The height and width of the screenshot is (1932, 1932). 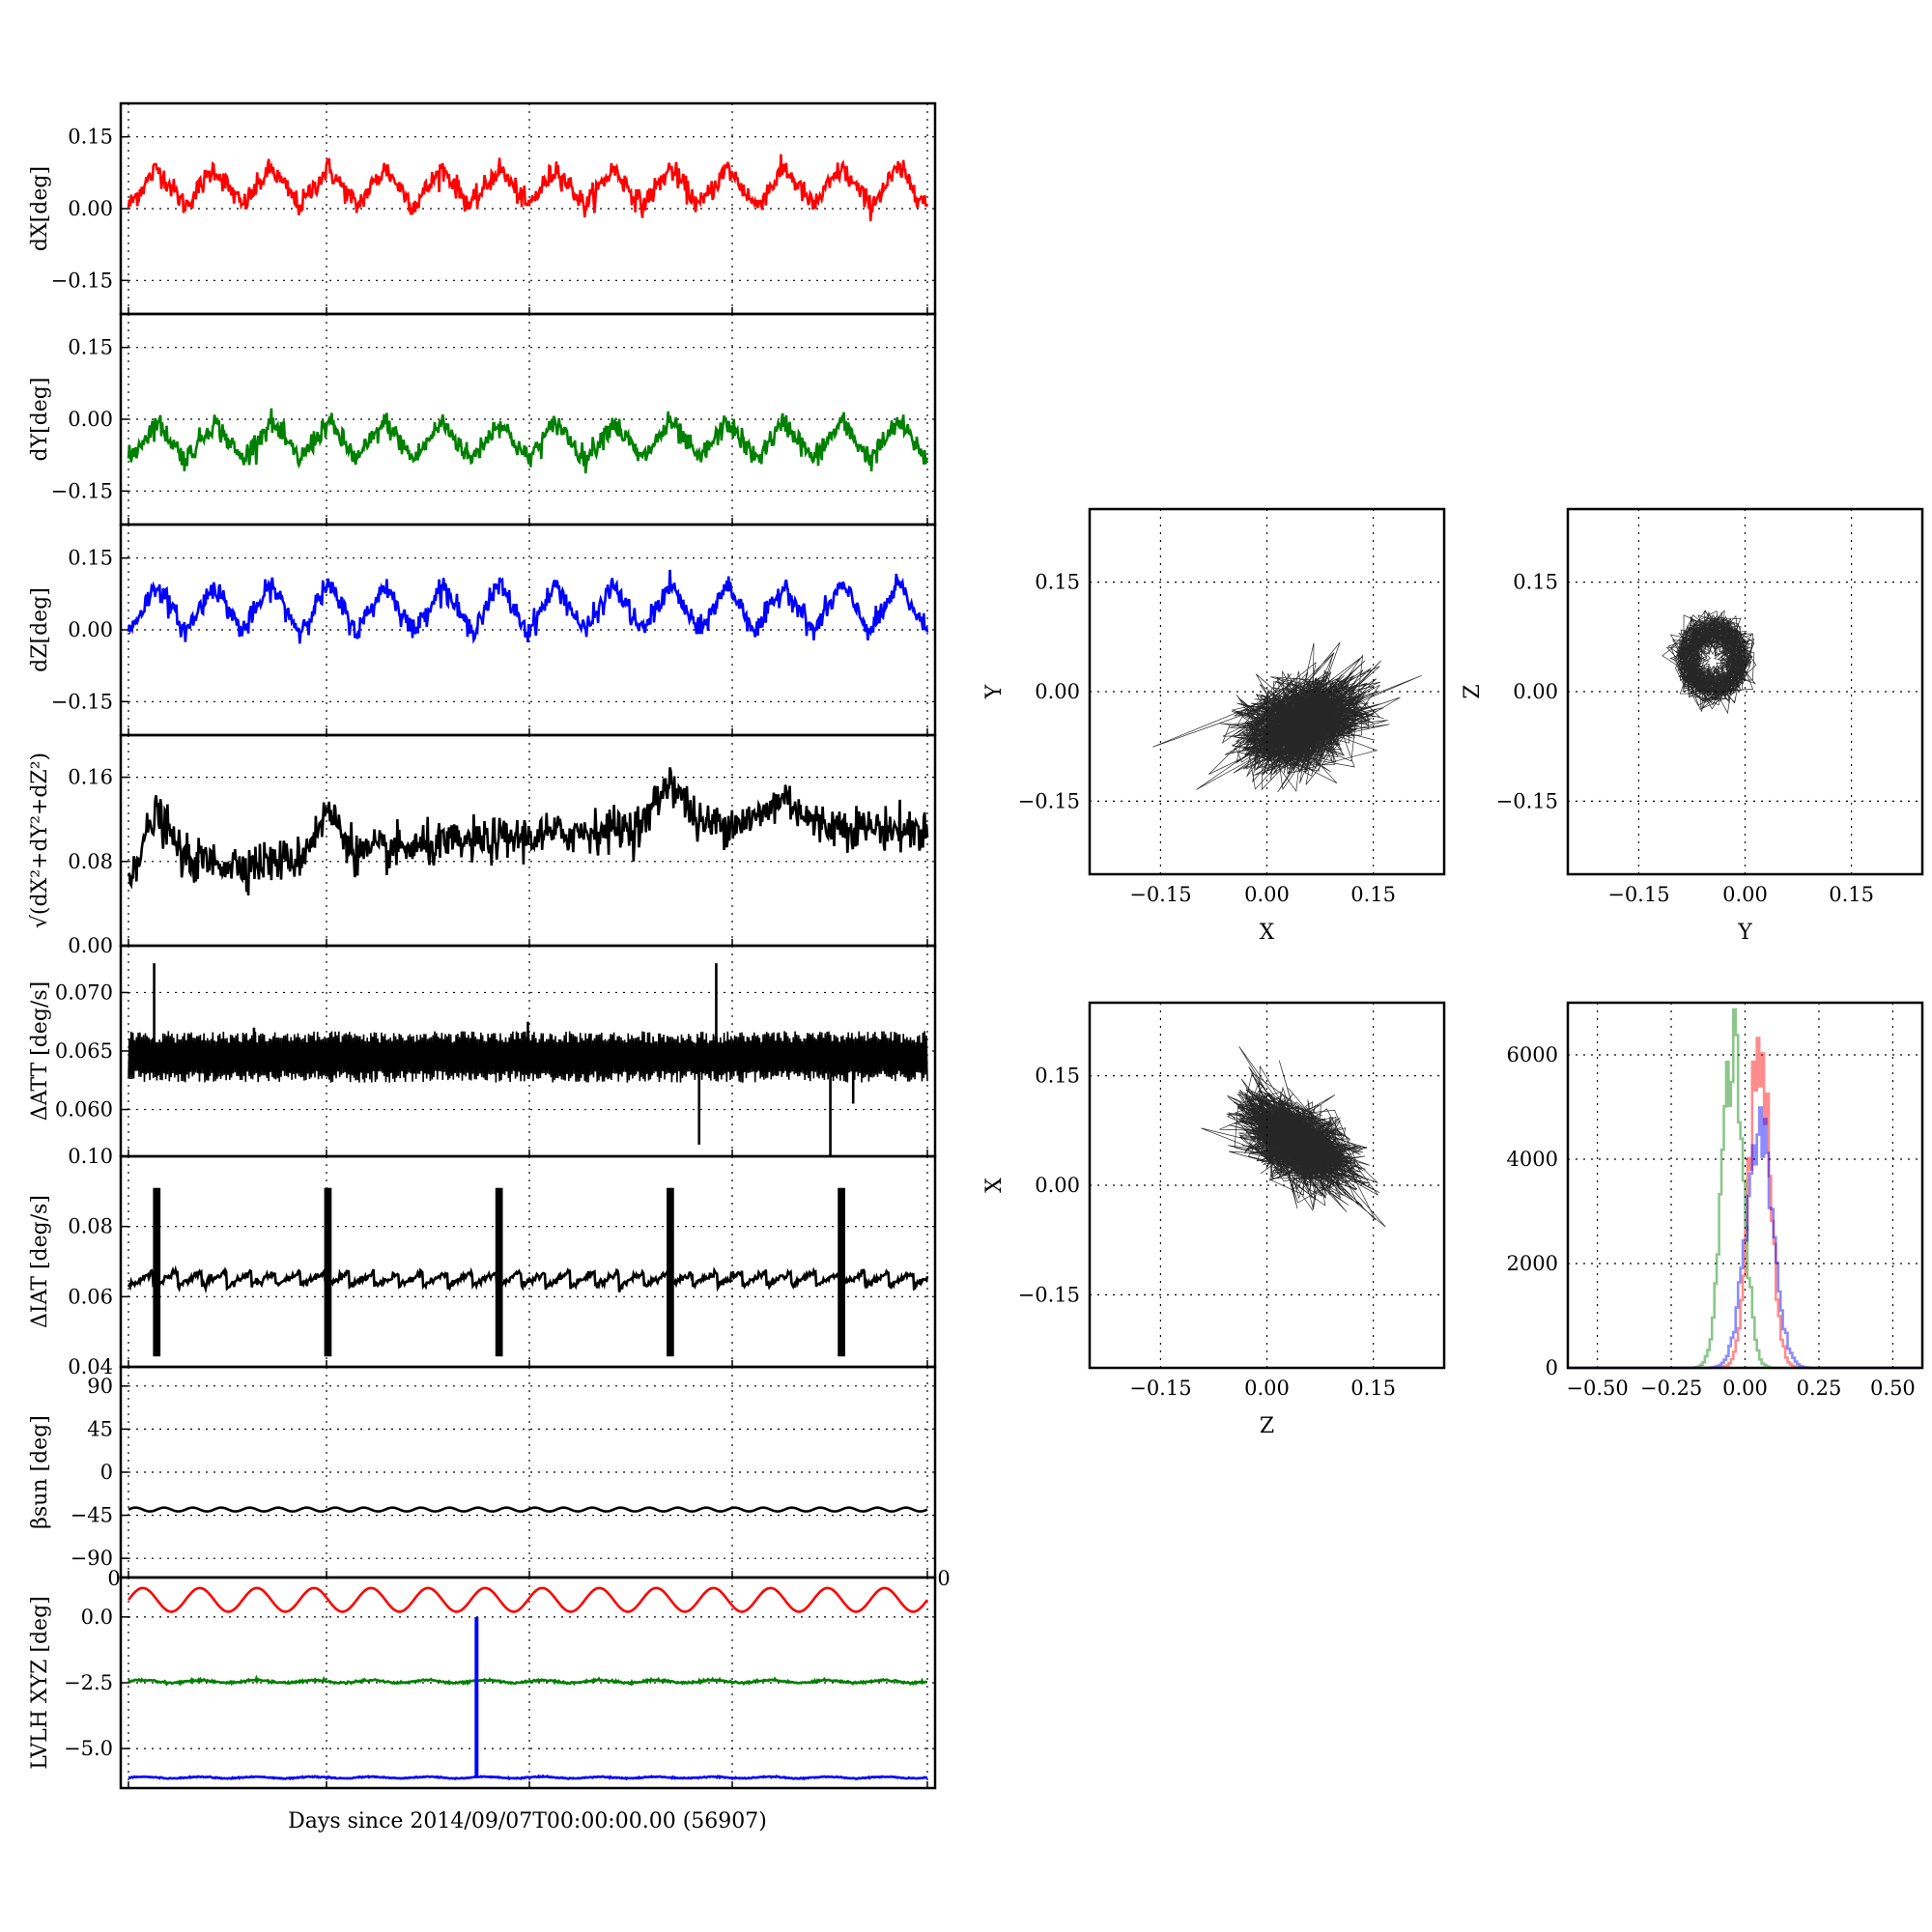 I want to click on x-tick-label: 0.50, so click(x=1893, y=1388).